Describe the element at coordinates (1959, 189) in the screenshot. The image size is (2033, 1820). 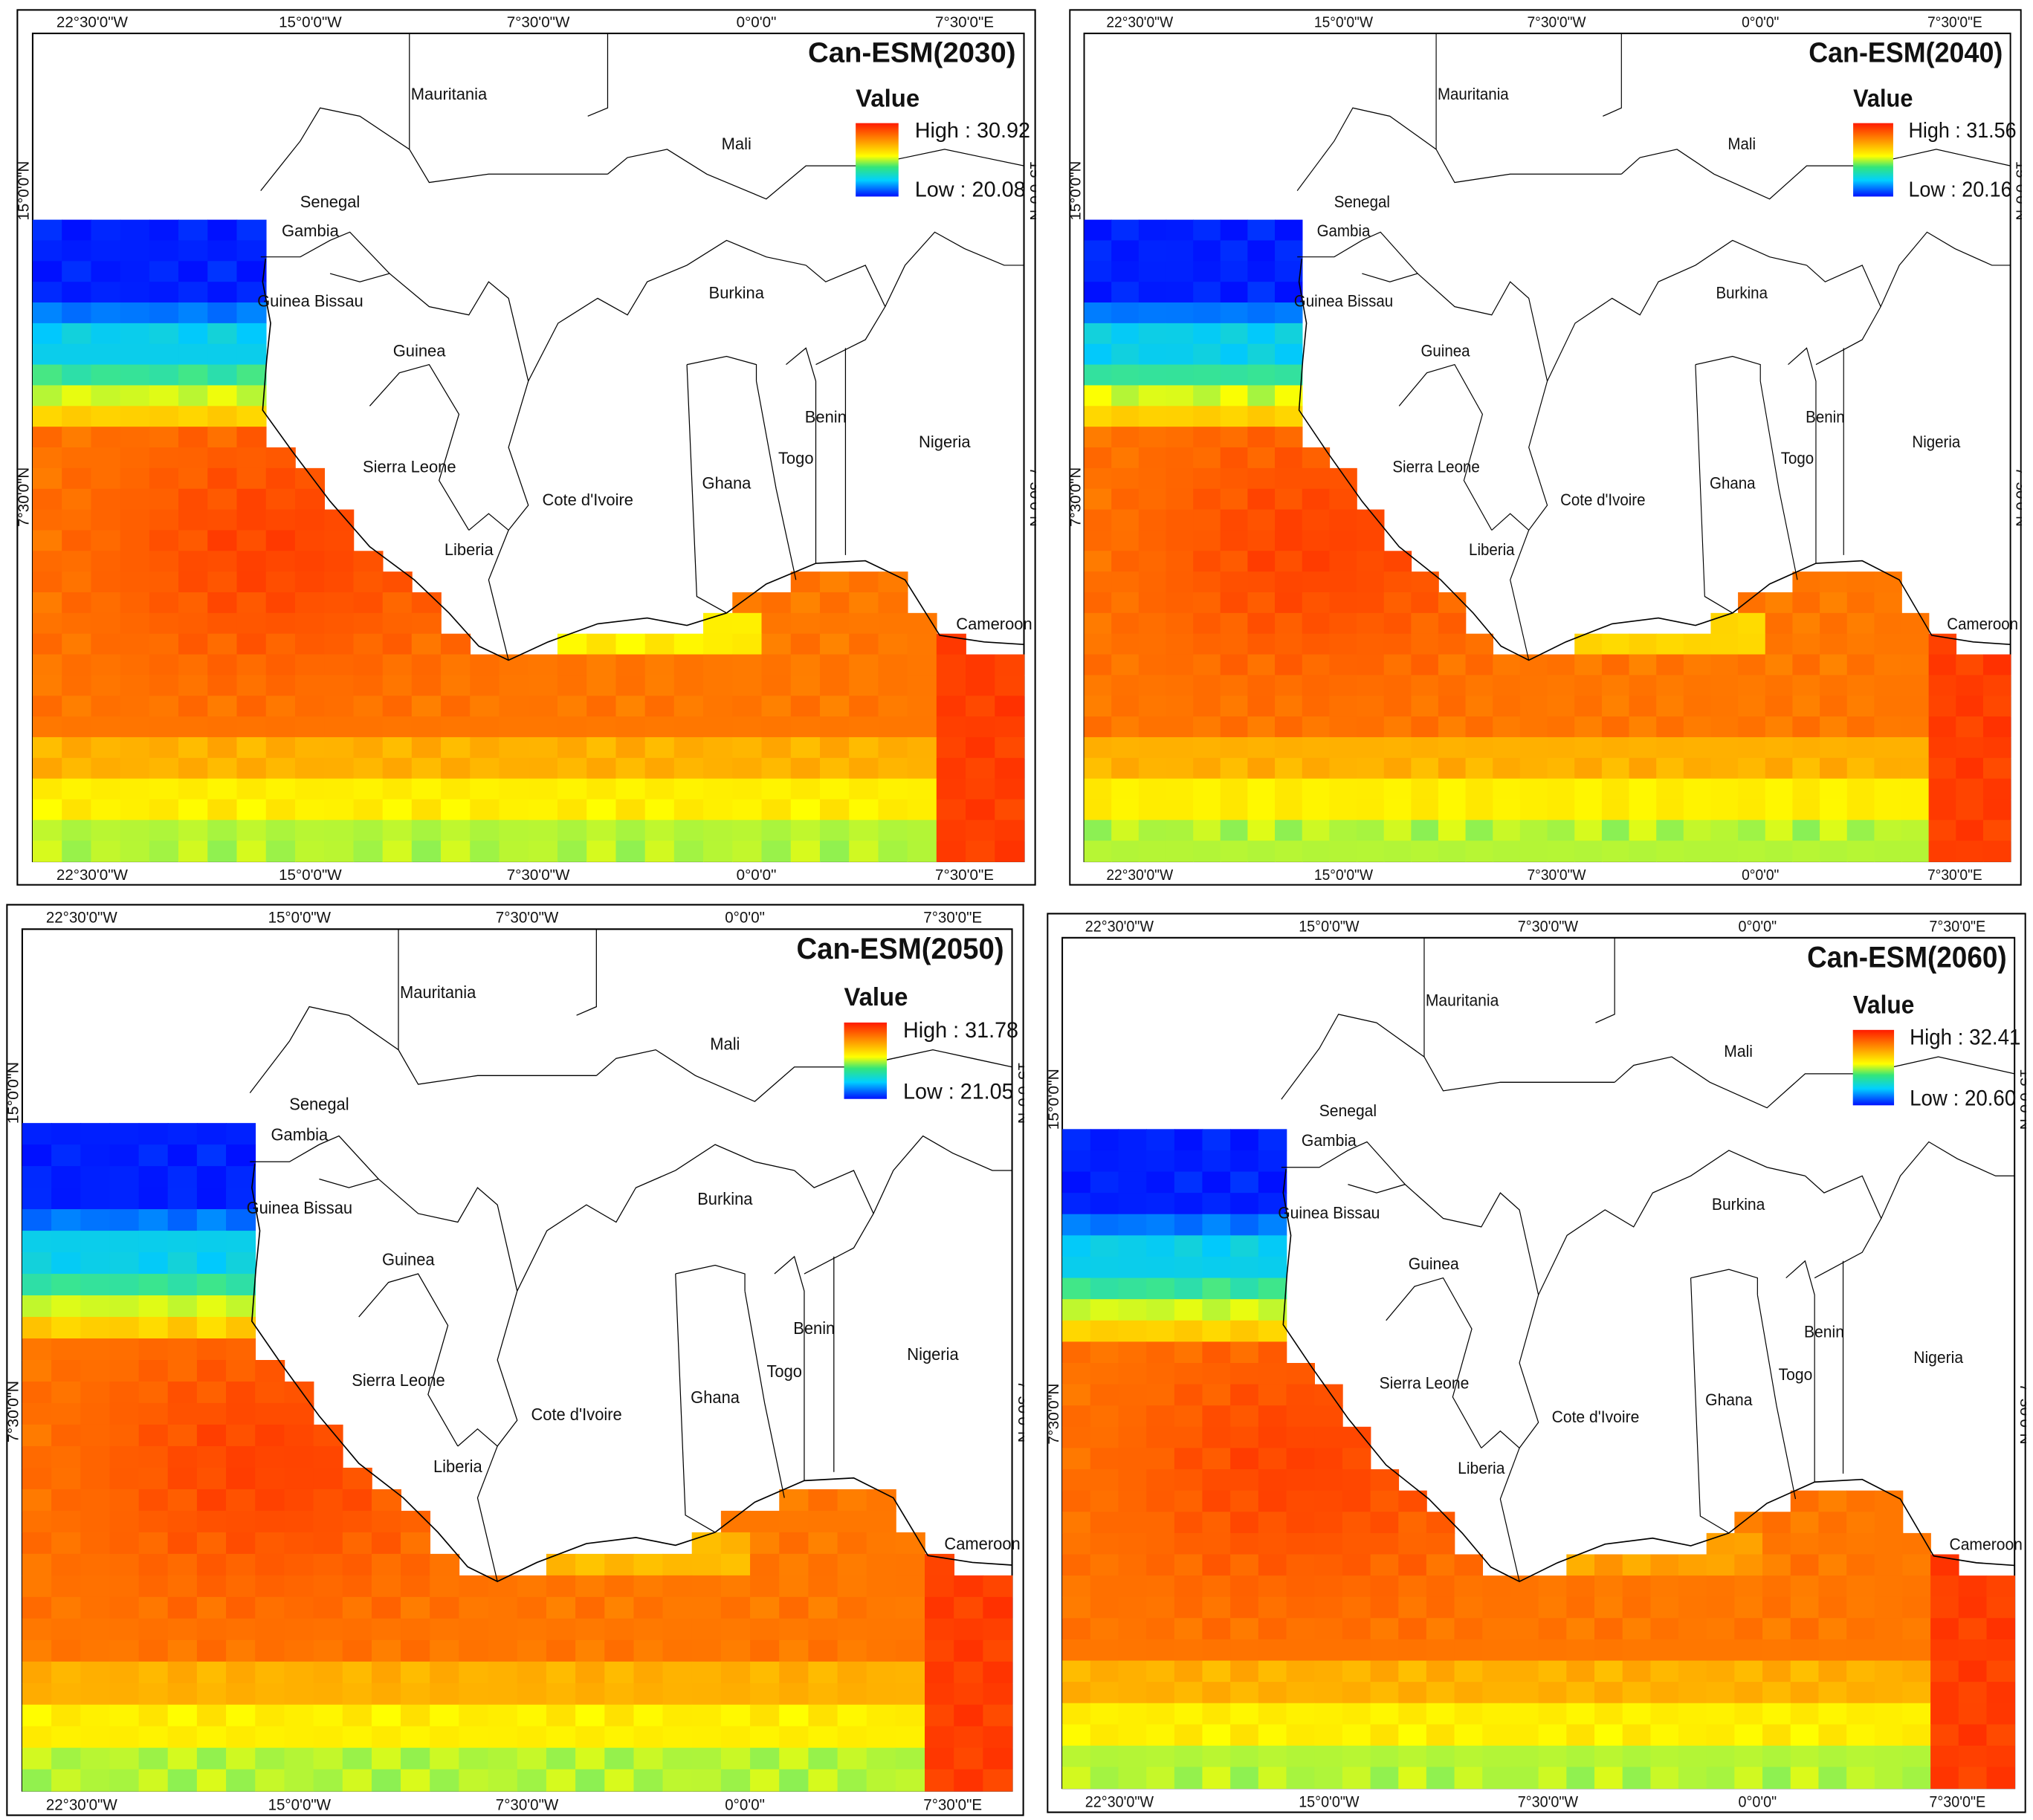
I see `legend-low-label: Low : 20.16` at that location.